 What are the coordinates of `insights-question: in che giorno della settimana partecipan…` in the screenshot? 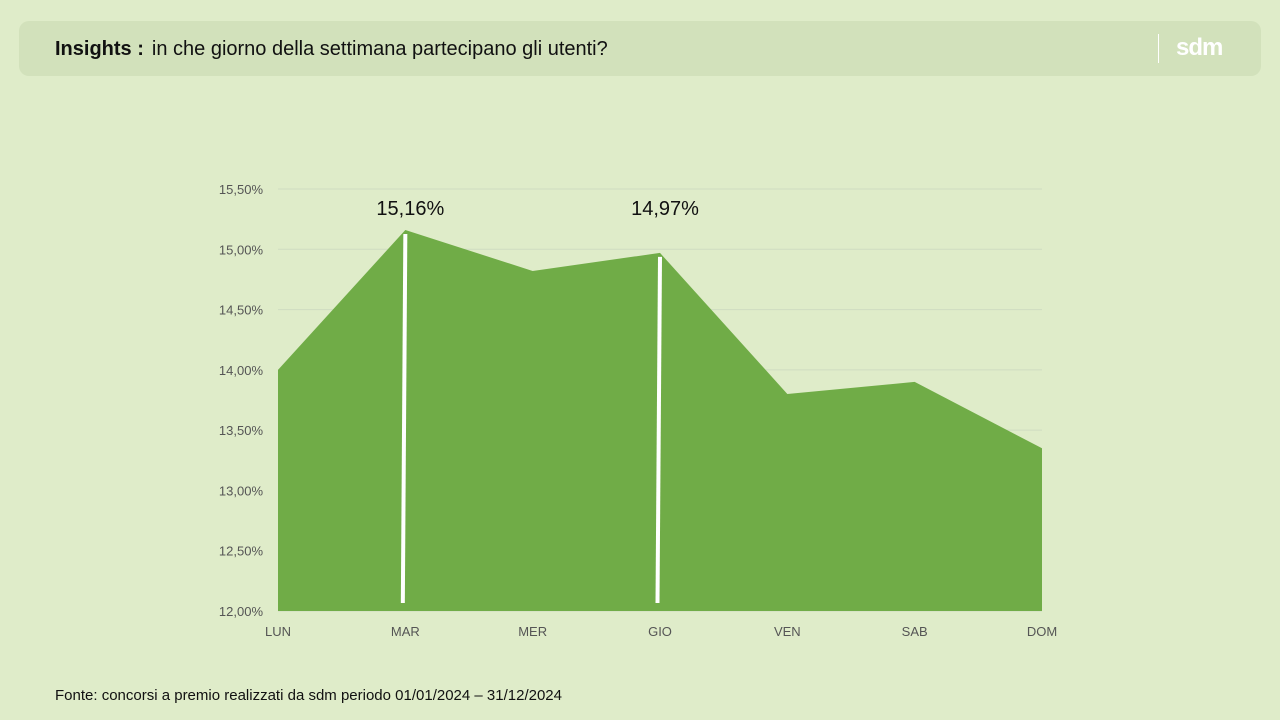 It's located at (379, 49).